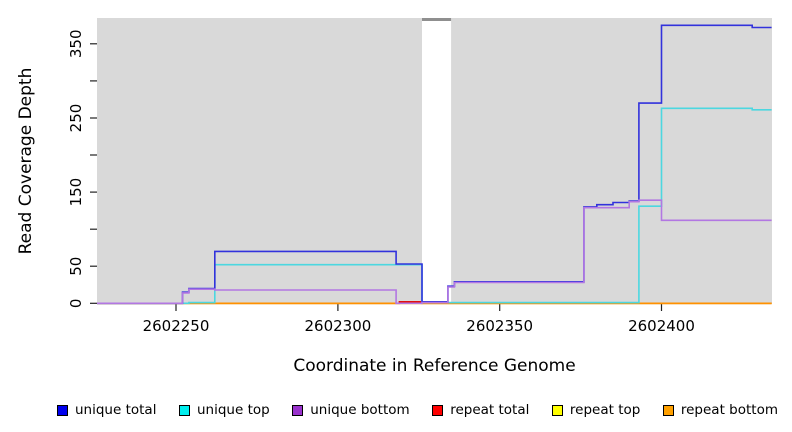 This screenshot has height=432, width=792. I want to click on legend-item-unique-total: unique total, so click(106, 410).